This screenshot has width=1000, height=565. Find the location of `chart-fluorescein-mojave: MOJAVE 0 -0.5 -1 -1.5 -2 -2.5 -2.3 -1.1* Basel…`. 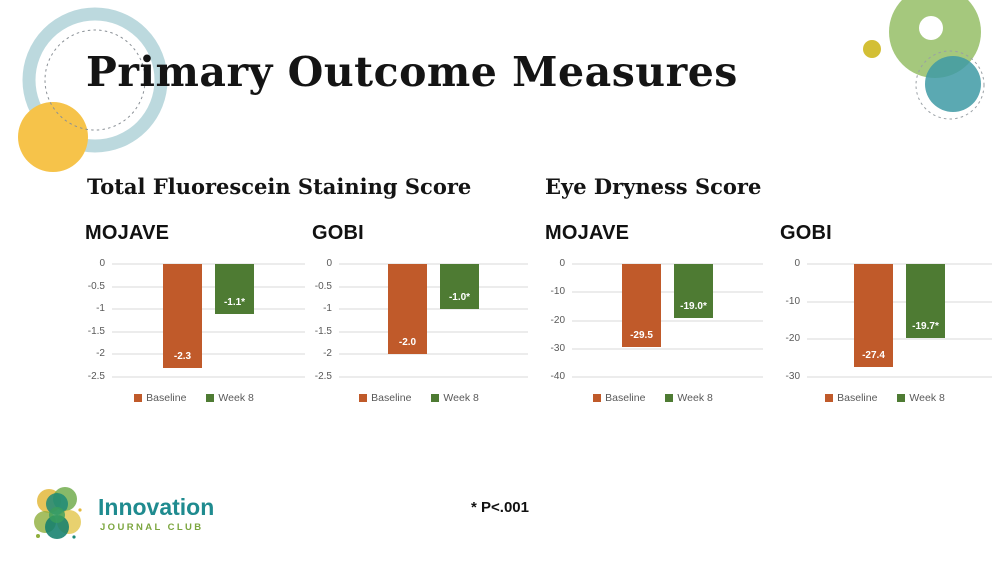

chart-fluorescein-mojave: MOJAVE 0 -0.5 -1 -1.5 -2 -2.5 -2.3 -1.1* Basel… is located at coordinates (194, 319).